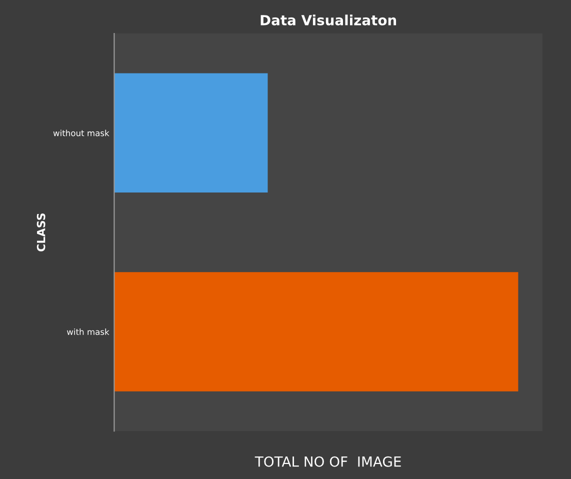  Describe the element at coordinates (88, 331) in the screenshot. I see `y-tick-label: with mask` at that location.